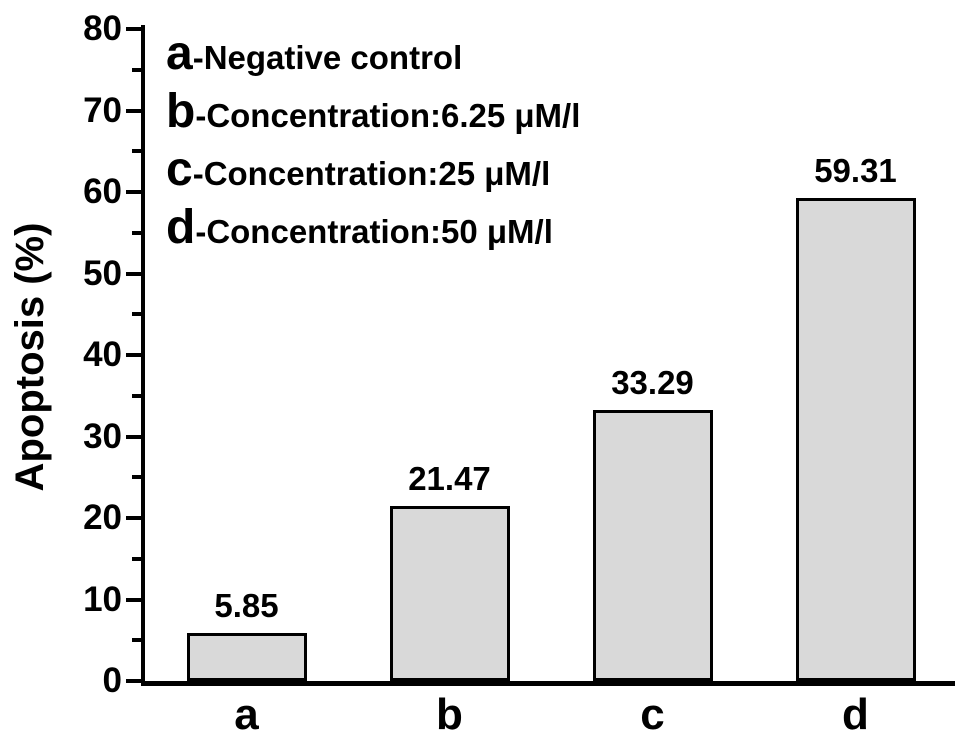 This screenshot has height=745, width=969. I want to click on bar-a, so click(246, 657).